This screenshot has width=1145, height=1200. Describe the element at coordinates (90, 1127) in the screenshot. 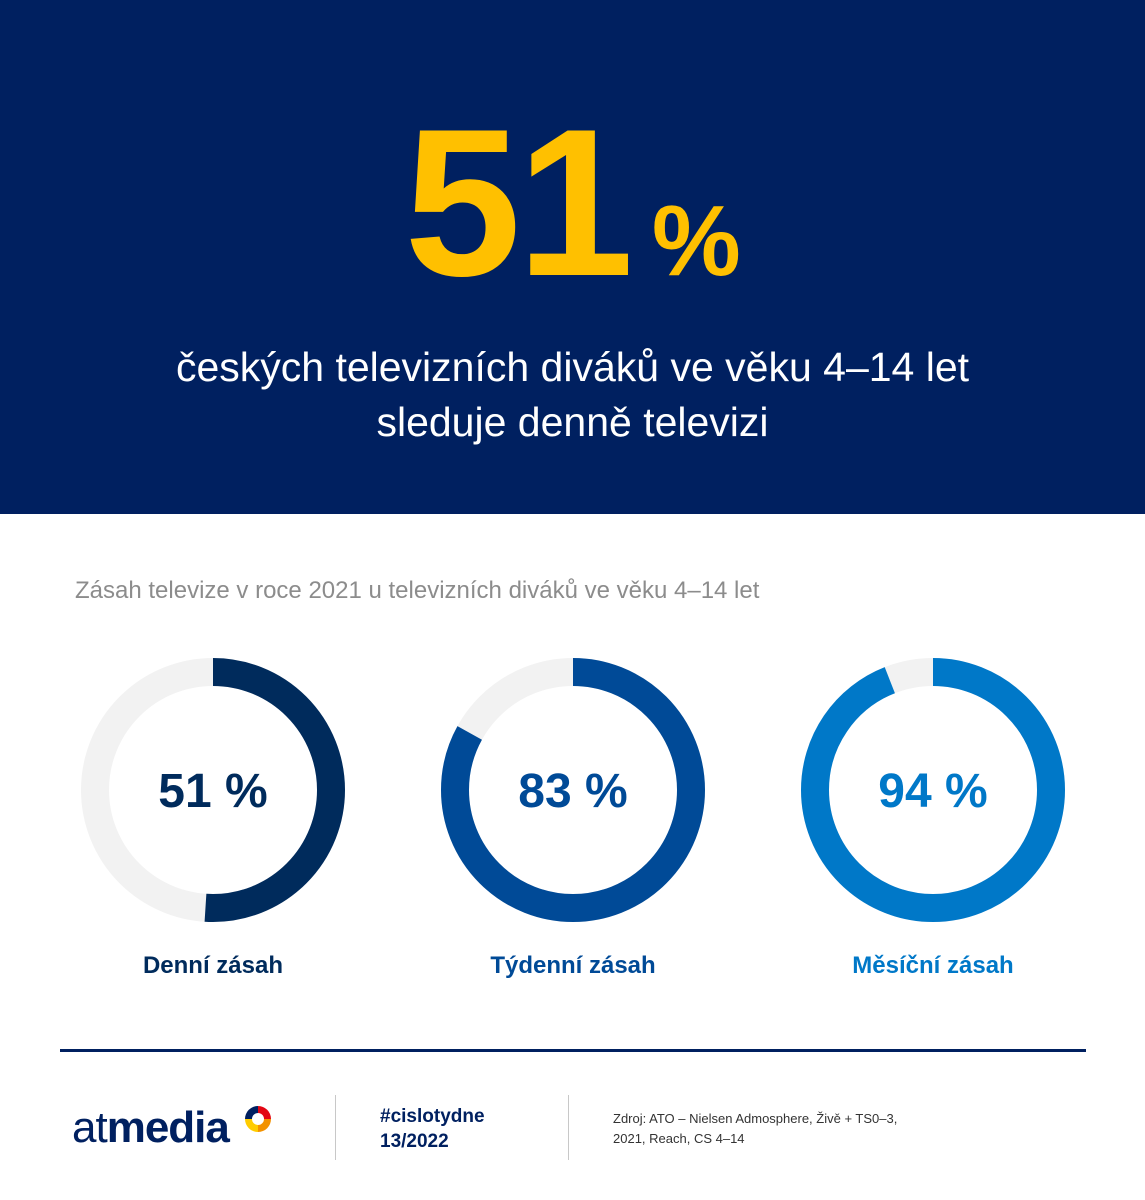

I see `logo-at: at` at that location.